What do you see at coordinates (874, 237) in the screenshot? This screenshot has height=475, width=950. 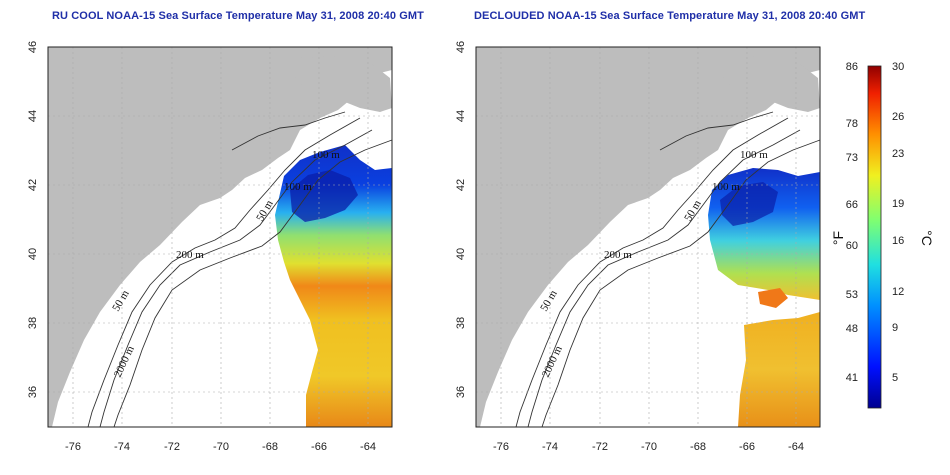 I see `colorbar-gradient` at bounding box center [874, 237].